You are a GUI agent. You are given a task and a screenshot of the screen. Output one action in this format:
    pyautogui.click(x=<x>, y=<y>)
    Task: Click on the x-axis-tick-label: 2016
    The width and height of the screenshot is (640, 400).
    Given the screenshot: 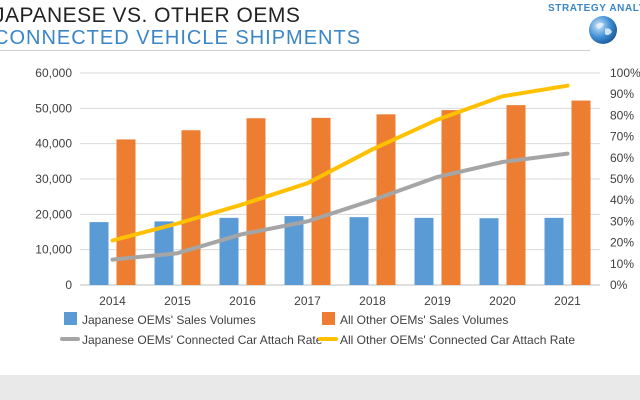 What is the action you would take?
    pyautogui.click(x=242, y=301)
    